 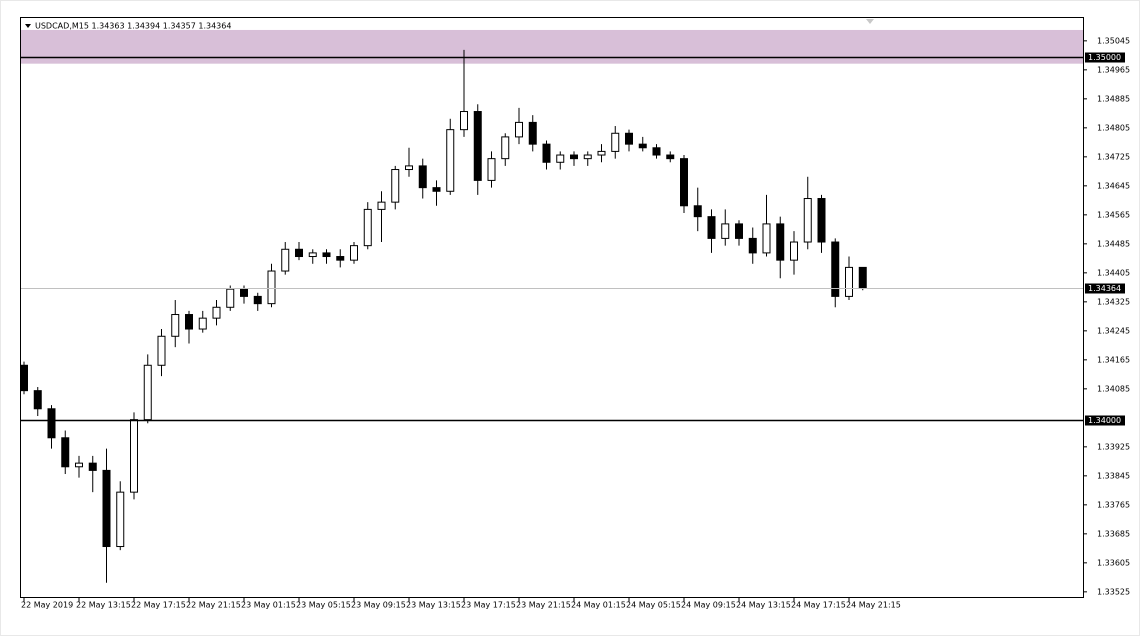 I want to click on y-tick-label: 1.34805, so click(x=1113, y=127).